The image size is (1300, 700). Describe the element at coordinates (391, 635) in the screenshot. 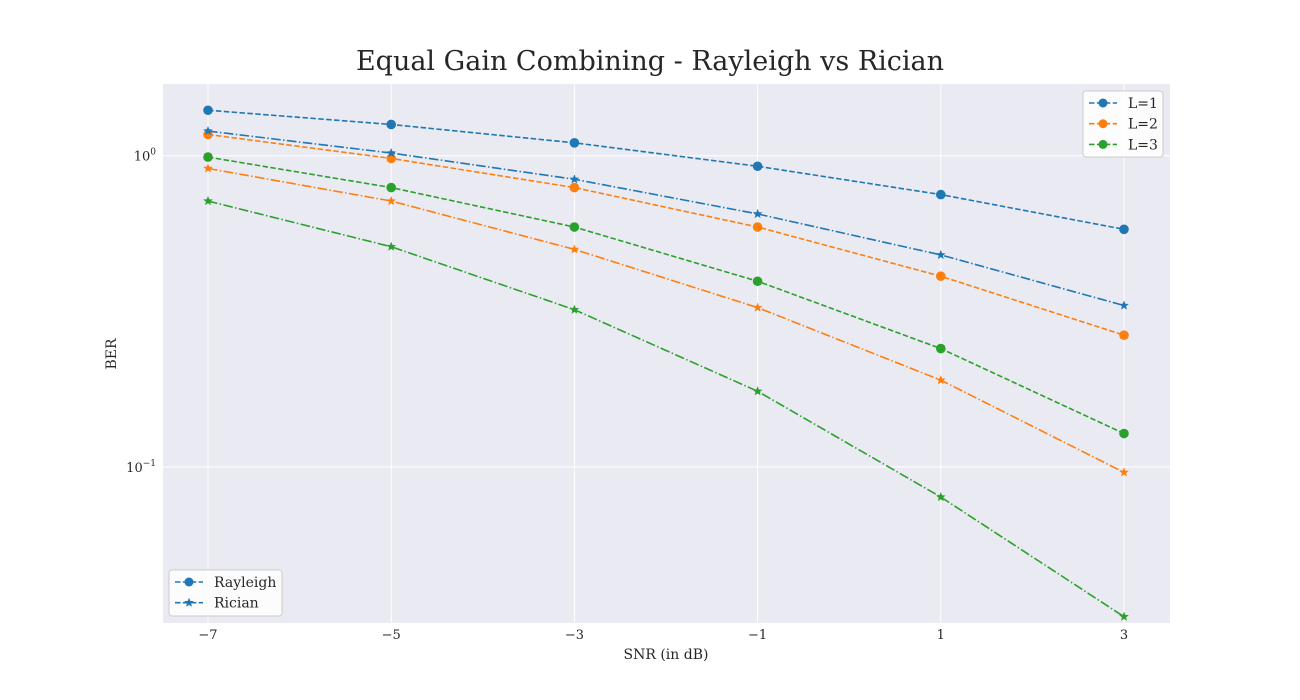

I see `x-tick-label: −5` at that location.